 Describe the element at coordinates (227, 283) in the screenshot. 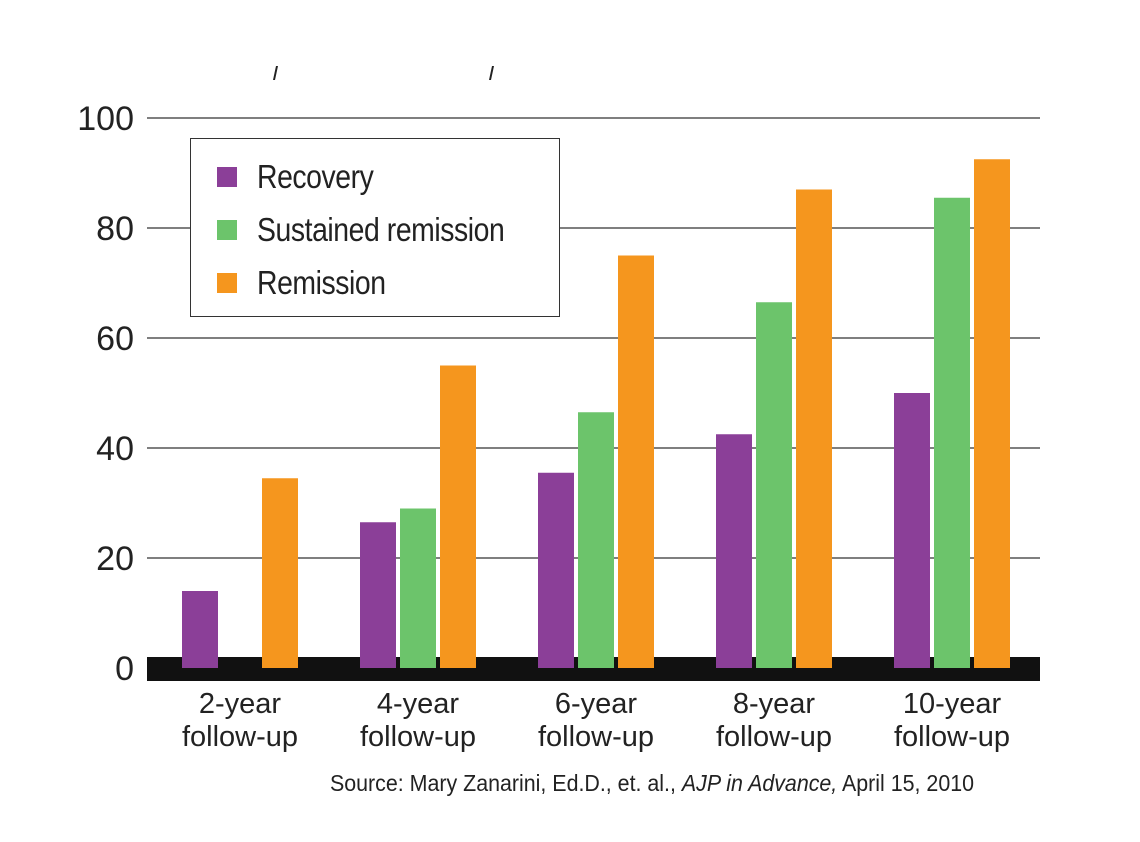

I see `legend-swatch-remission` at that location.